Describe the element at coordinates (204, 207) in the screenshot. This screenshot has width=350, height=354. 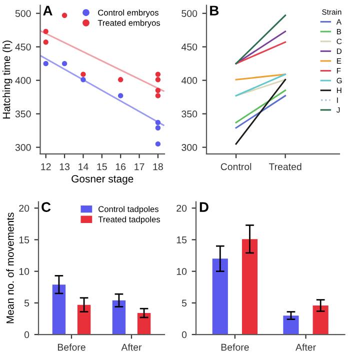
I see `annotation: D` at that location.